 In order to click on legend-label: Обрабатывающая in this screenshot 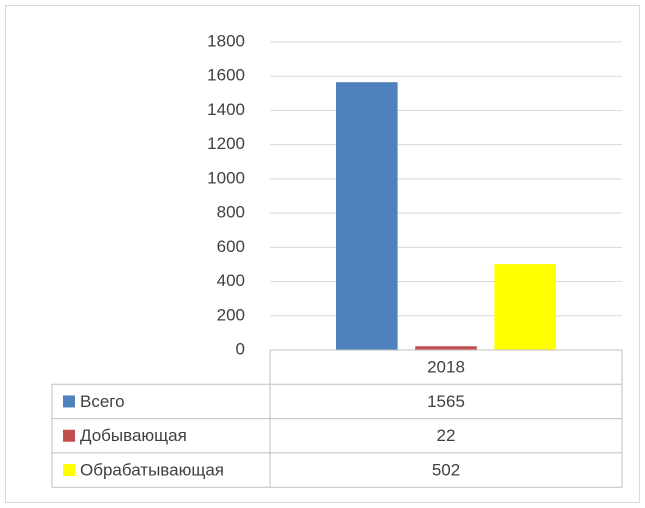, I will do `click(152, 470)`.